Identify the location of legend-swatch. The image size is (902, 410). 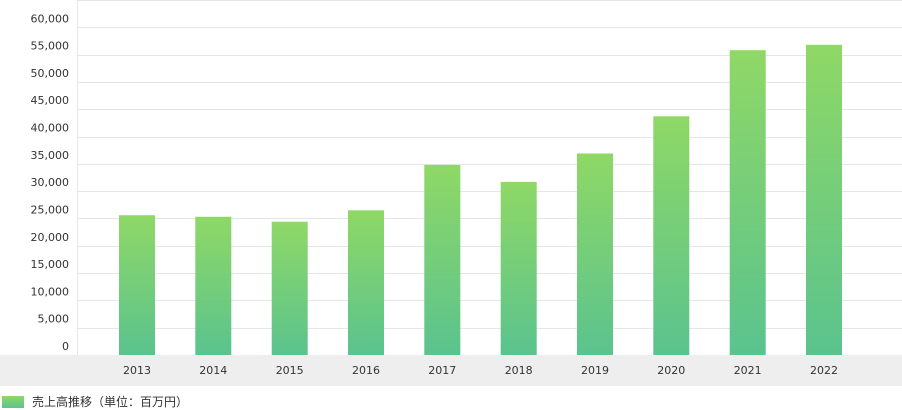
(13, 402).